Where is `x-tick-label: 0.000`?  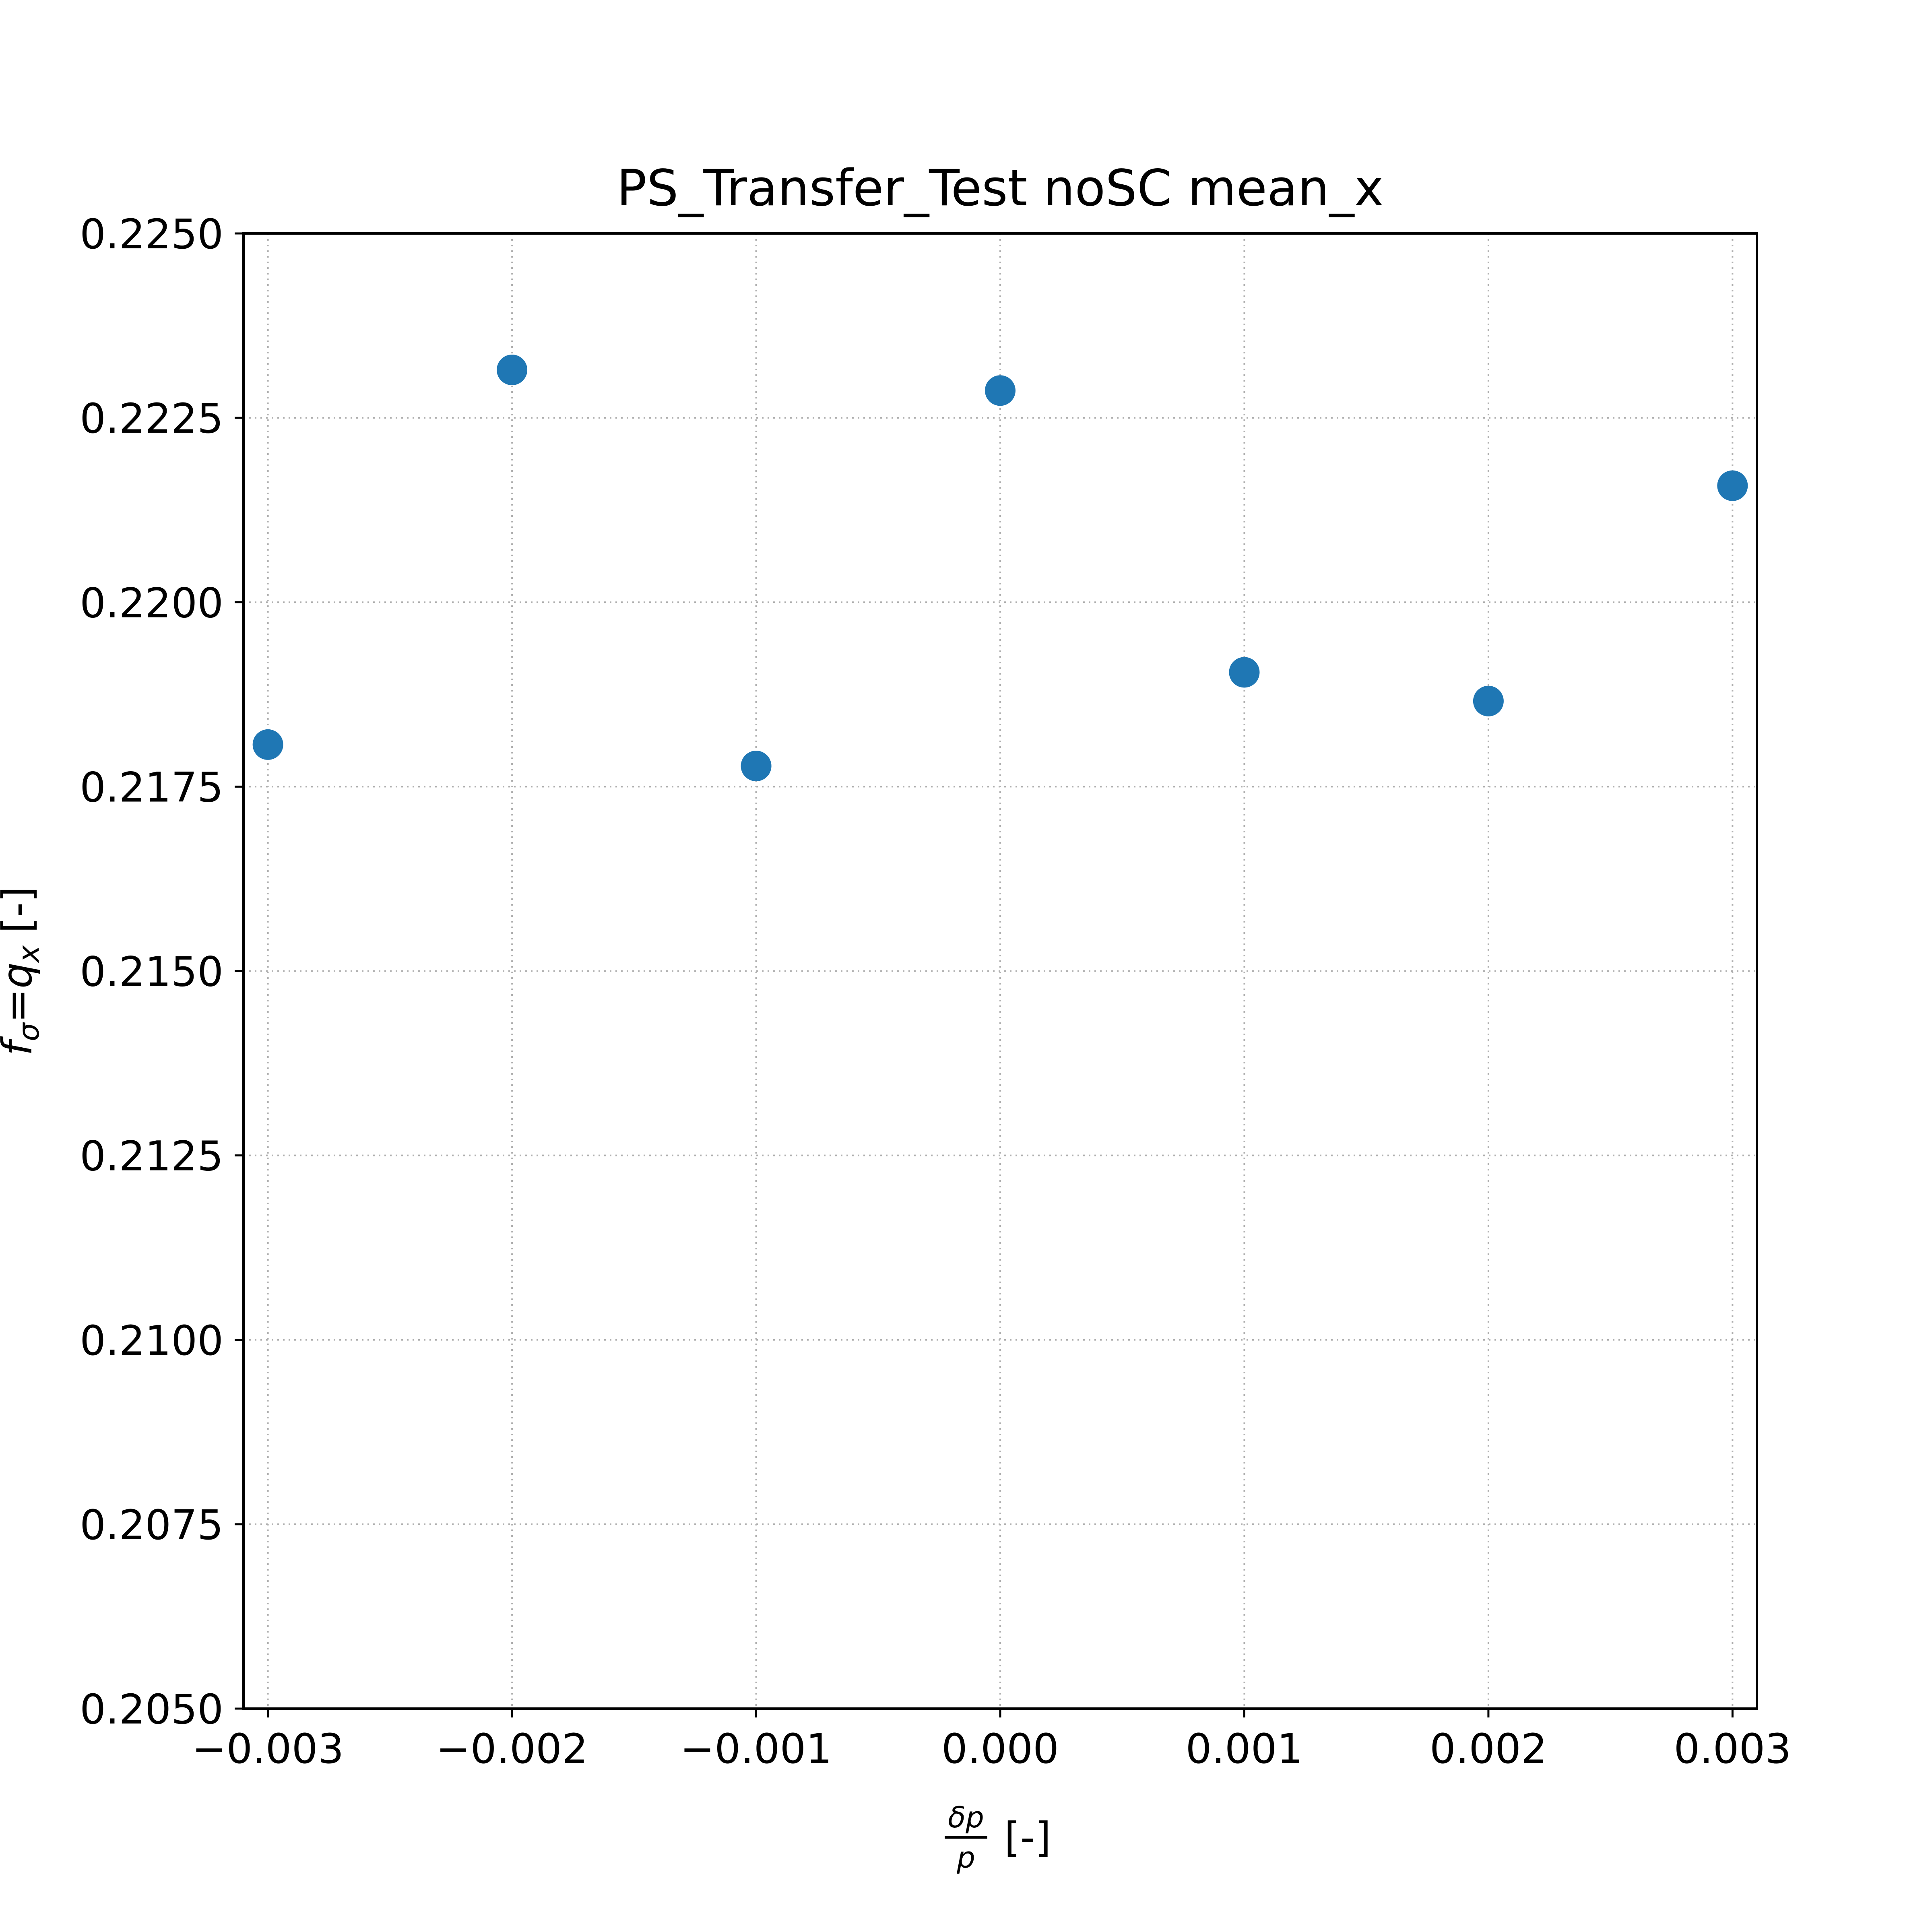
x-tick-label: 0.000 is located at coordinates (1000, 1749).